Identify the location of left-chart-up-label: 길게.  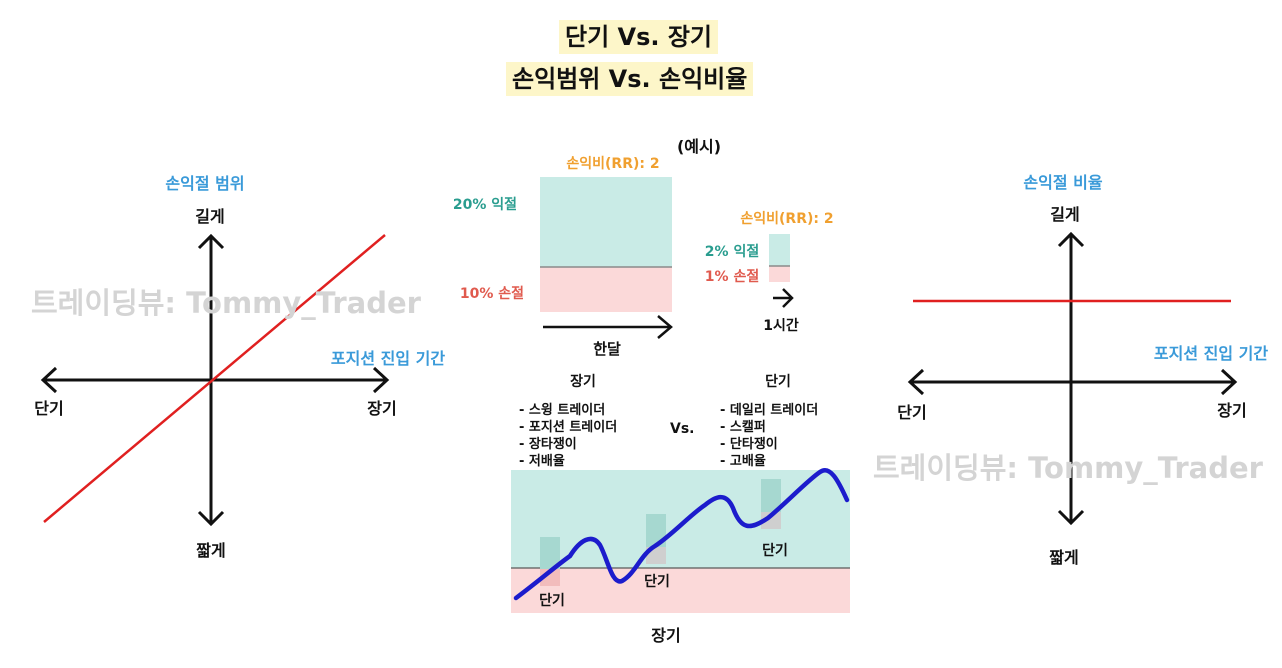
(209, 216).